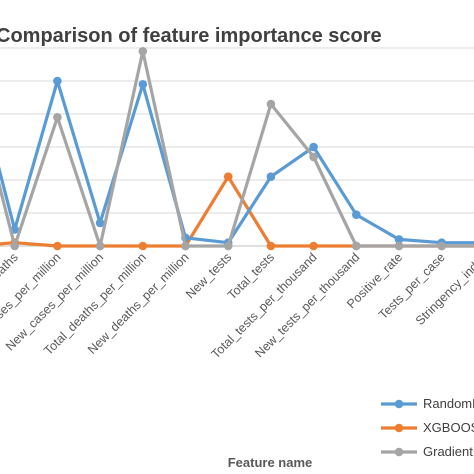 The height and width of the screenshot is (474, 474). I want to click on legend-label: XGBOOST, so click(448, 427).